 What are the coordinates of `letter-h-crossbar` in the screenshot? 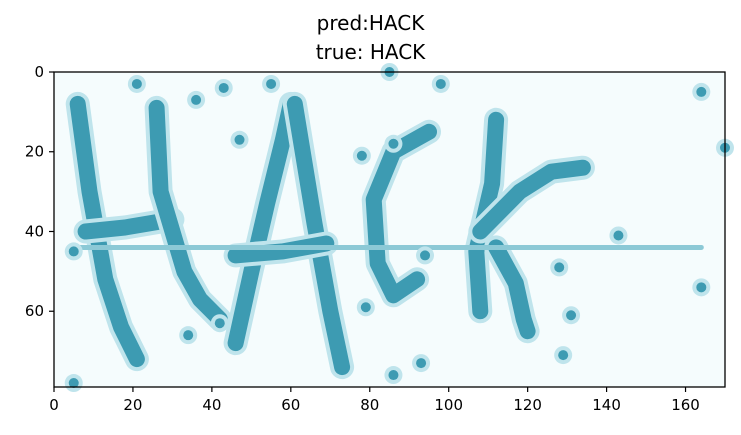 It's located at (129, 225).